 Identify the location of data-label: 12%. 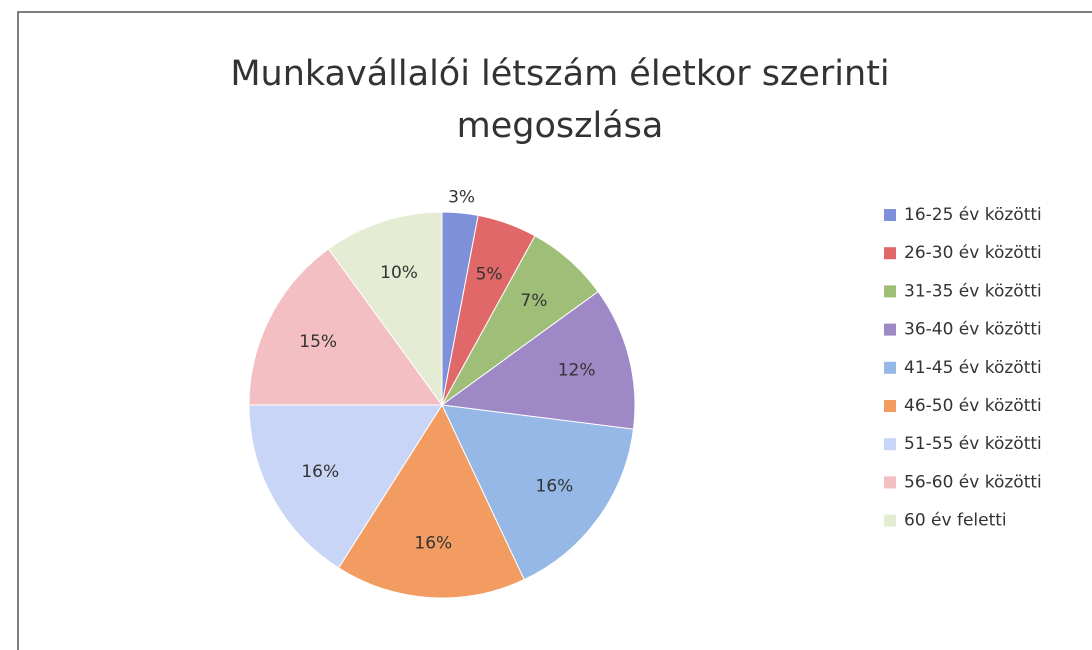
(577, 370).